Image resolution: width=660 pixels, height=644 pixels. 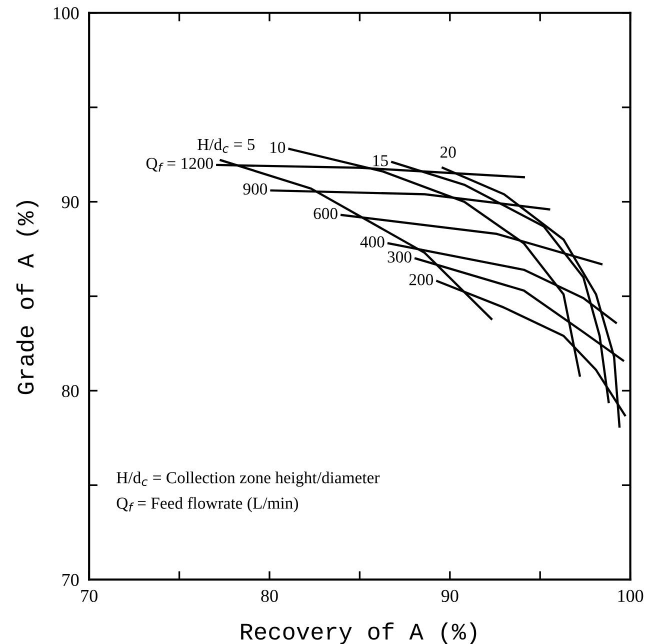 I want to click on series-label: 600, so click(x=326, y=214).